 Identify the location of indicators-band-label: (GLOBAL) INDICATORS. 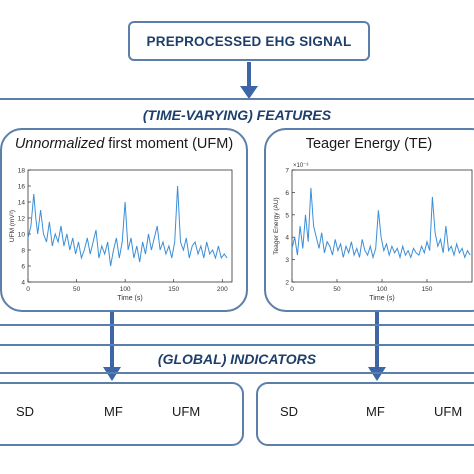
(237, 359).